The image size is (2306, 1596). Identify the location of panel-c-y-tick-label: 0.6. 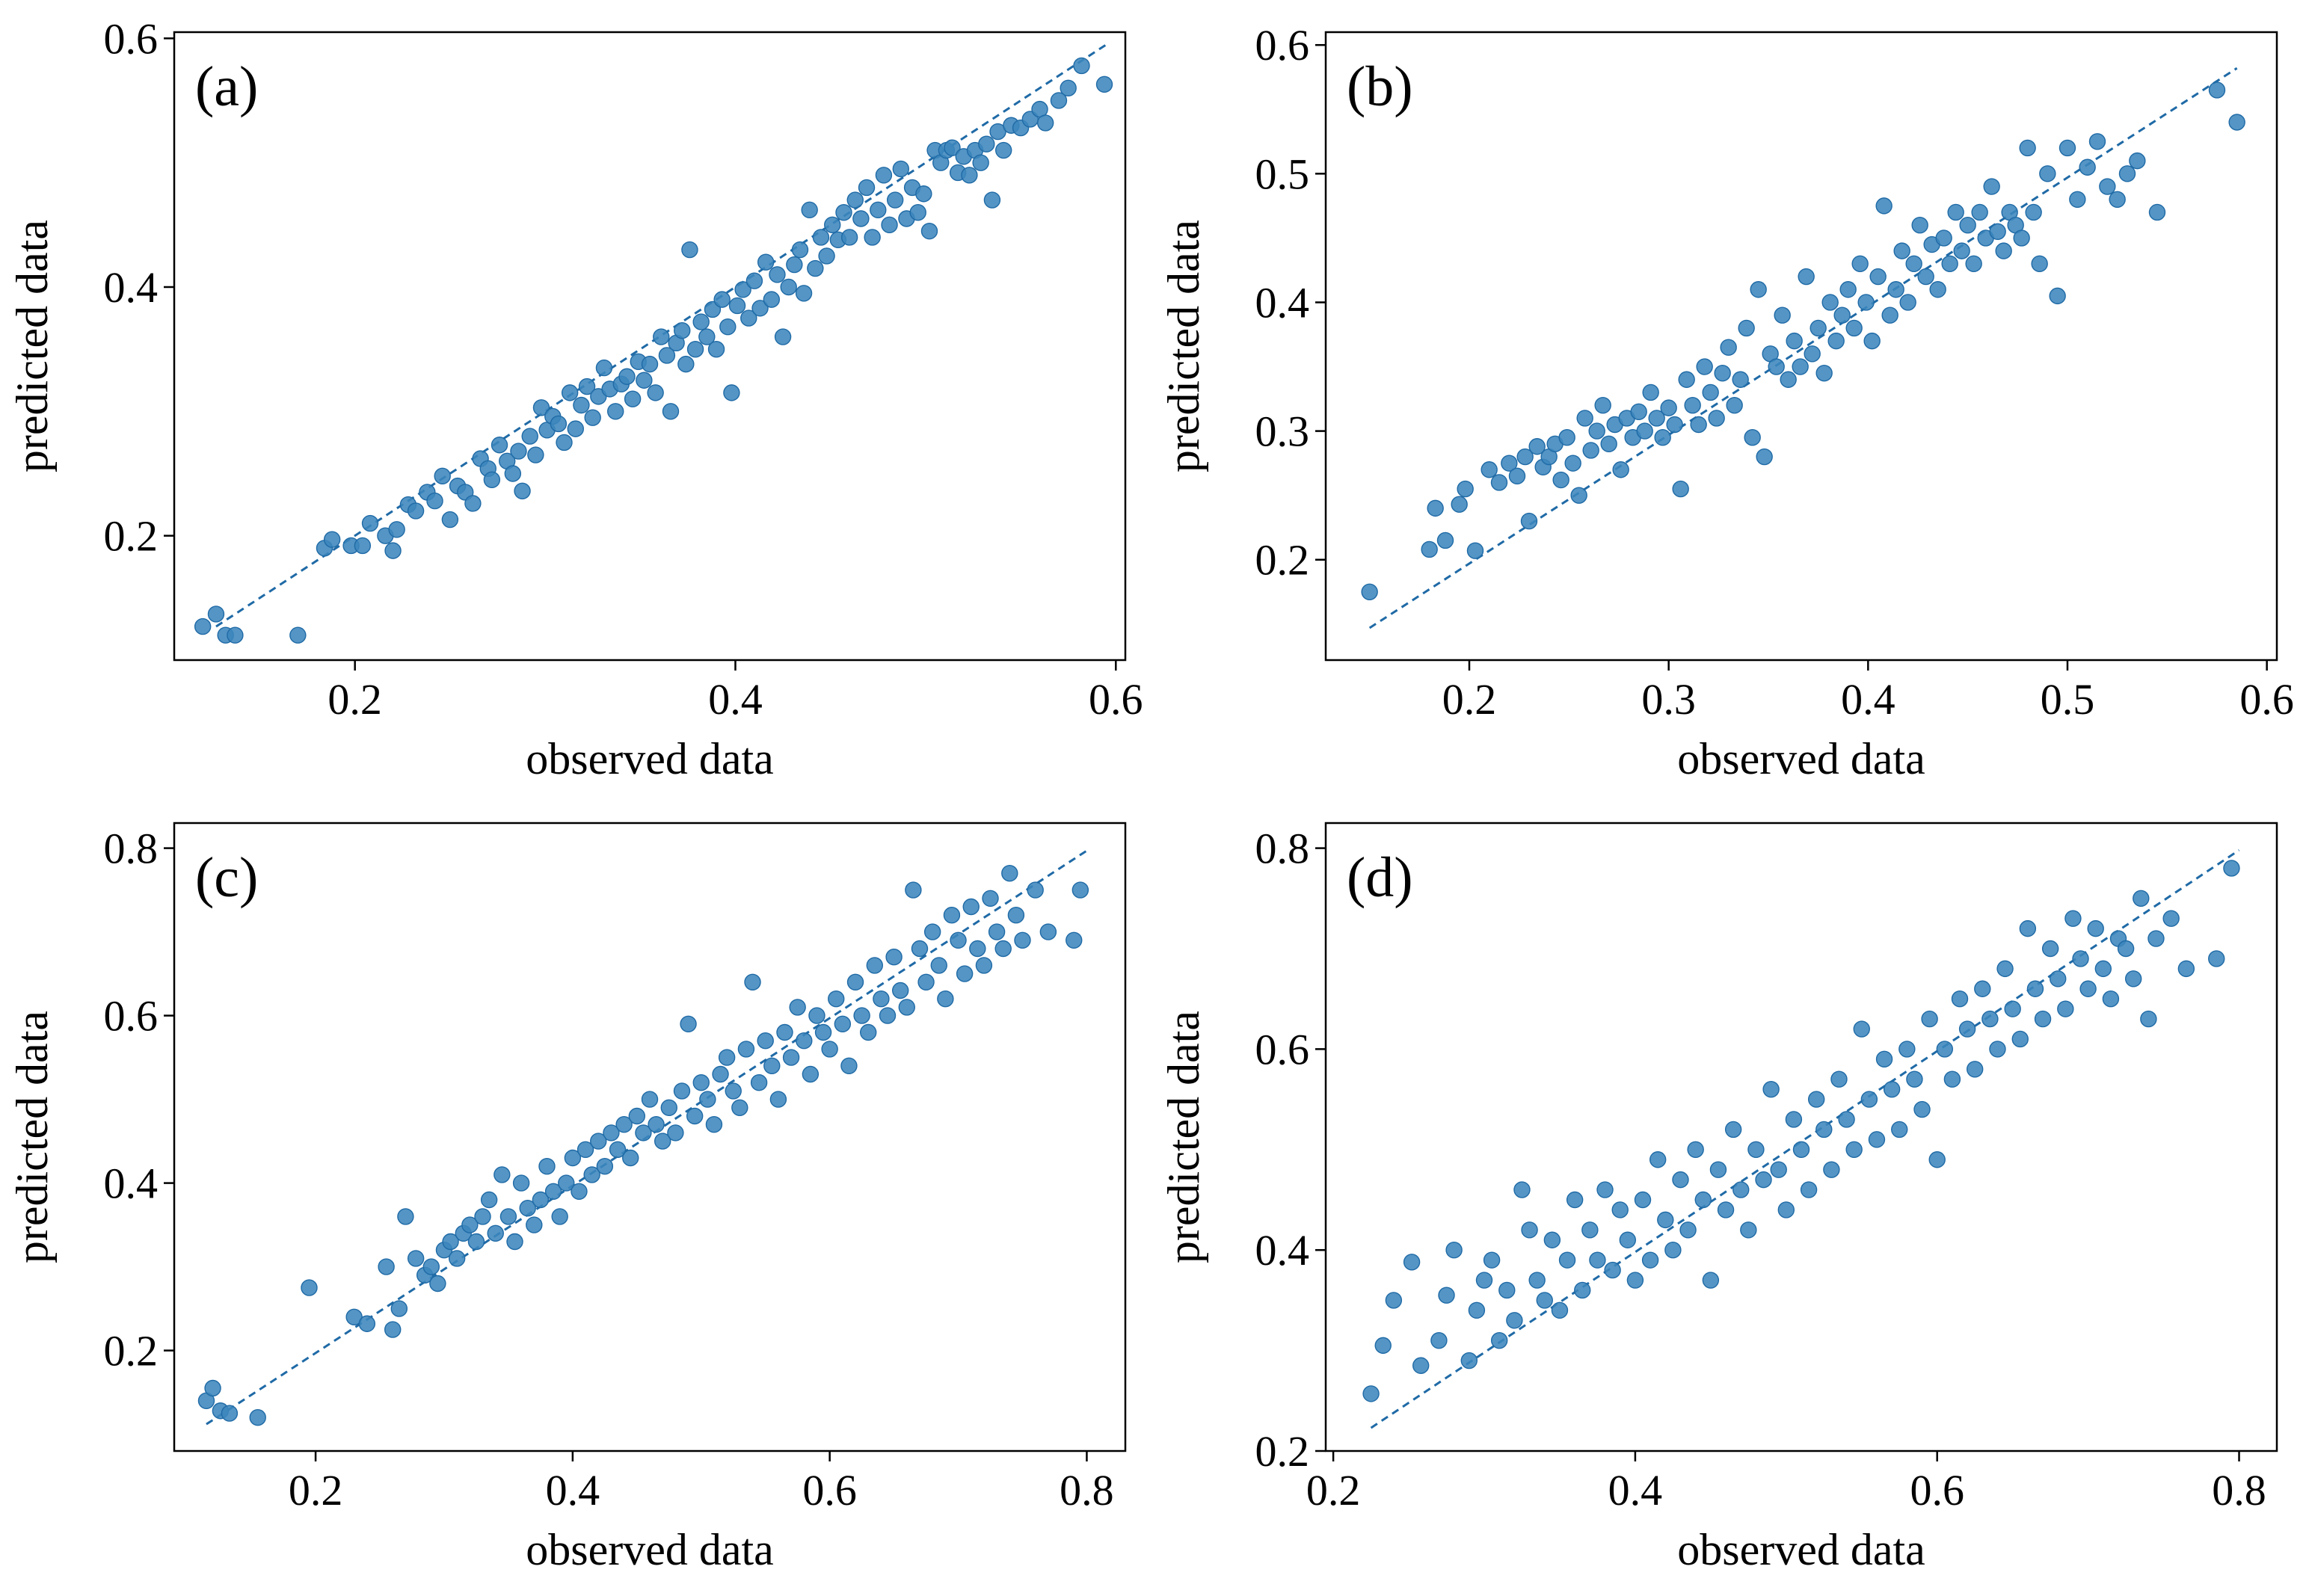
(131, 1017).